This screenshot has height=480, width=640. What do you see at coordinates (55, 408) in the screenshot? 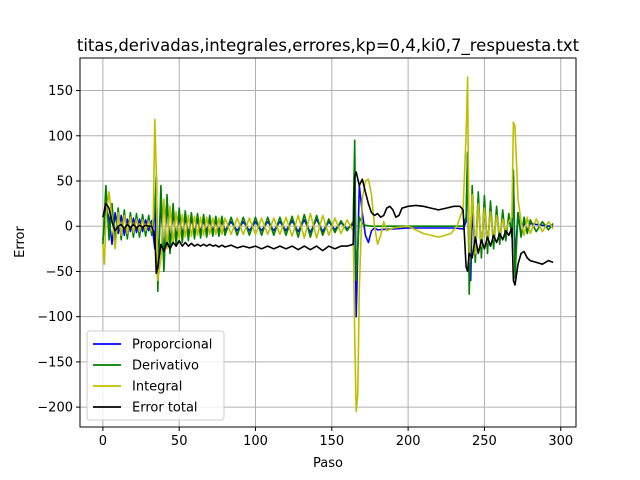
I see `y-tick-label: −200` at bounding box center [55, 408].